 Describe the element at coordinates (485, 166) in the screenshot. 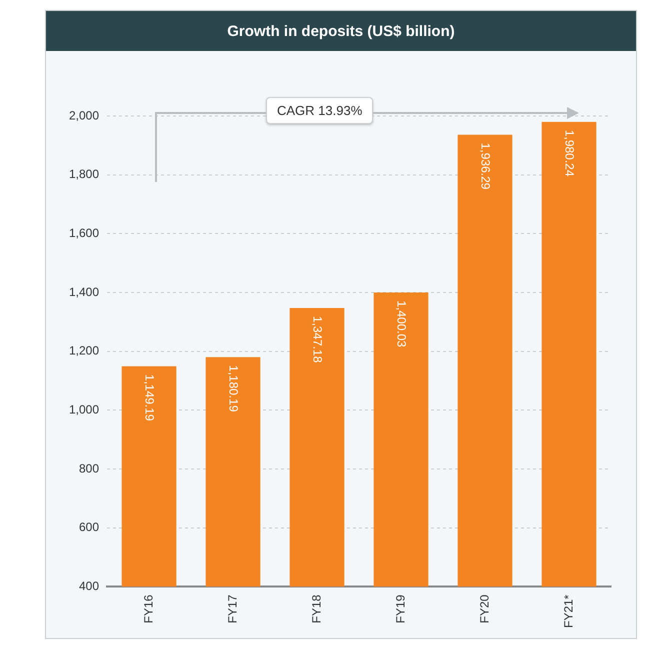

I see `data-label: 1,936.29` at that location.